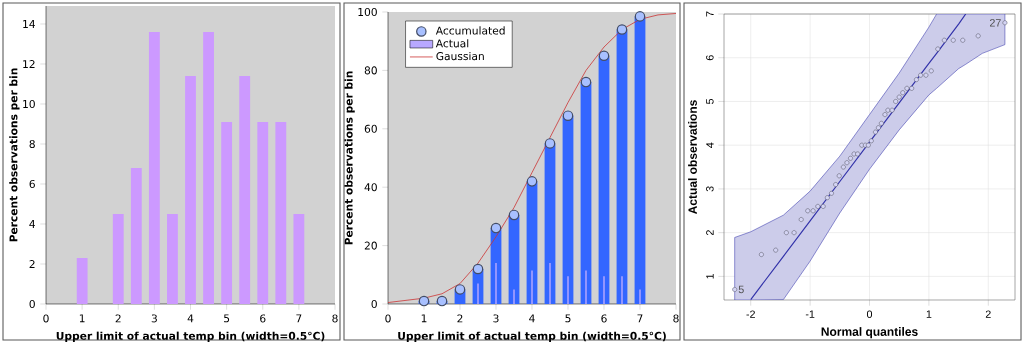 This screenshot has height=343, width=1024. Describe the element at coordinates (32, 144) in the screenshot. I see `y-tick-label: 8` at that location.